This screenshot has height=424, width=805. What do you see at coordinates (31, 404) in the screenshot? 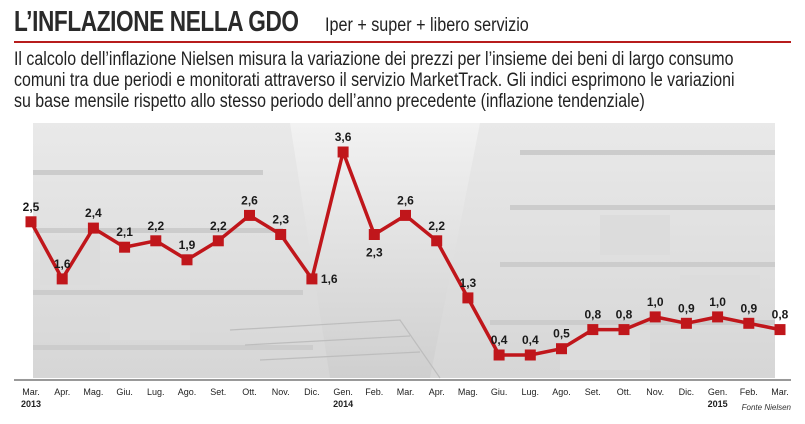
I see `year-label: 2013` at bounding box center [31, 404].